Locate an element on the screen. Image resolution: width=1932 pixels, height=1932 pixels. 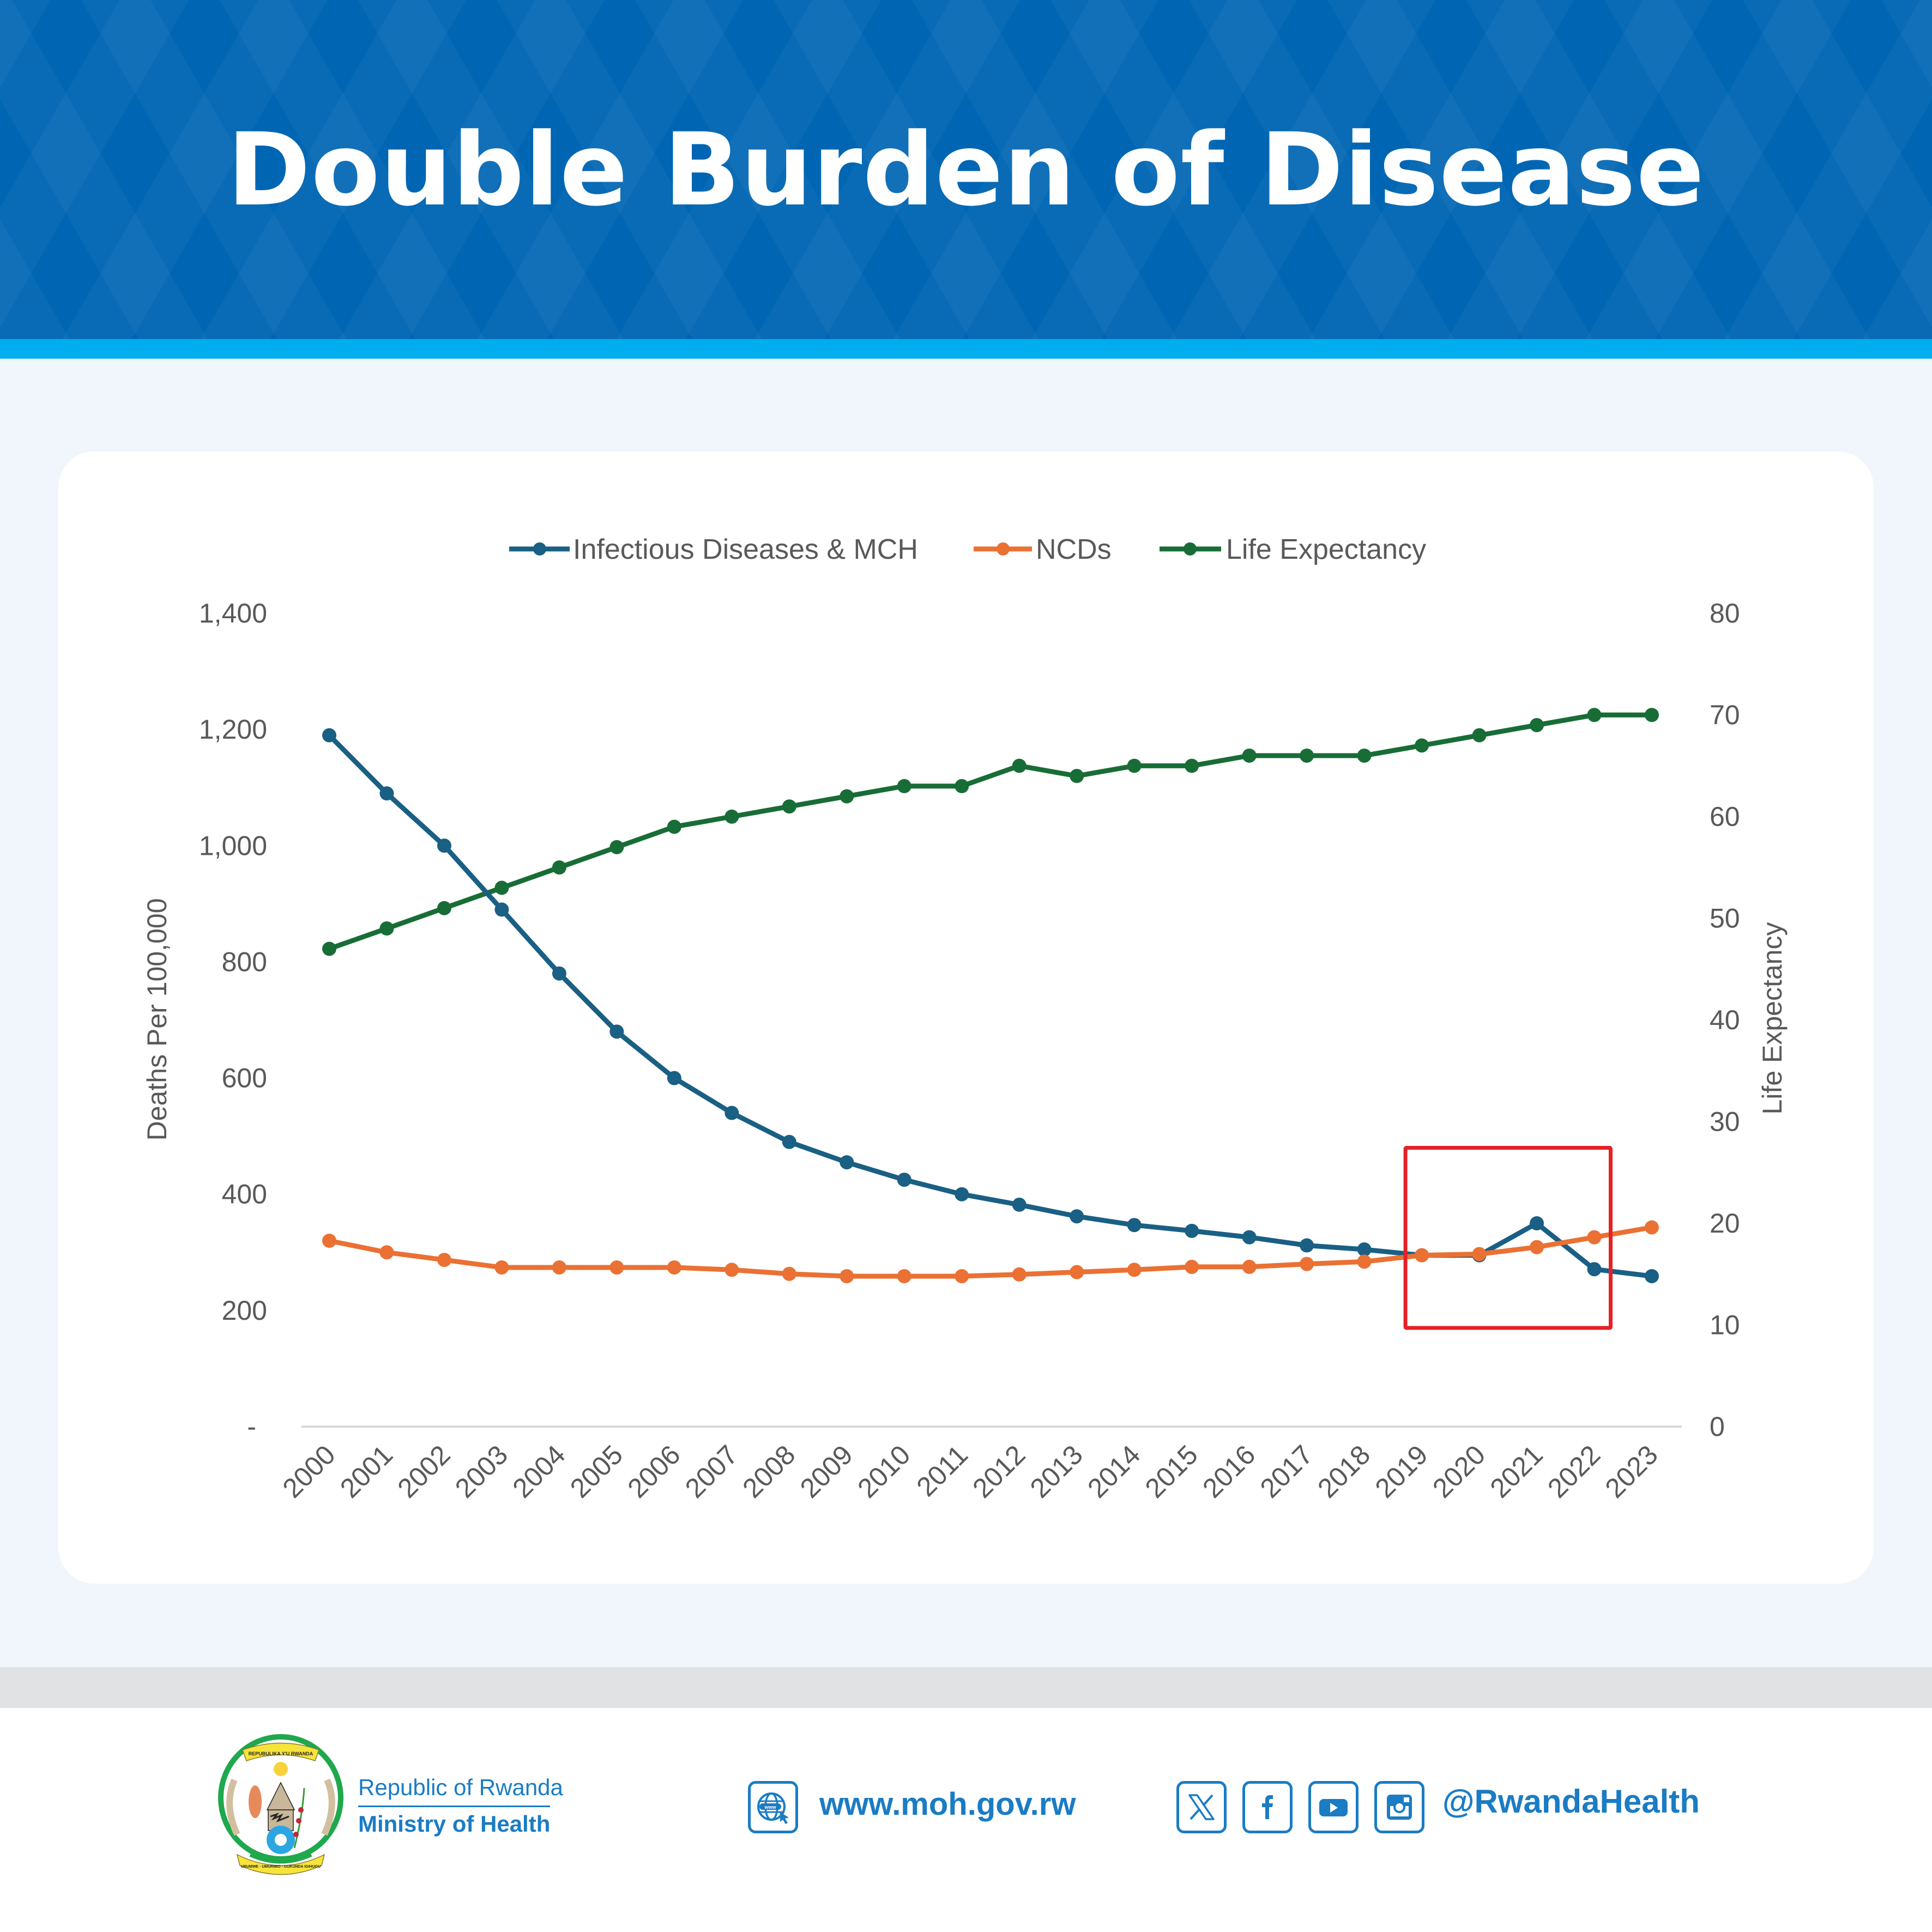
y-left-tick-label: 800 is located at coordinates (245, 961).